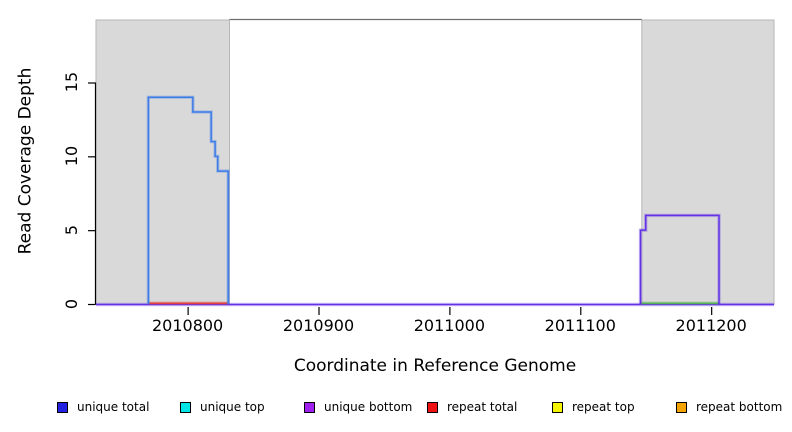 The height and width of the screenshot is (432, 792). What do you see at coordinates (739, 407) in the screenshot?
I see `legend-label: repeat bottom` at bounding box center [739, 407].